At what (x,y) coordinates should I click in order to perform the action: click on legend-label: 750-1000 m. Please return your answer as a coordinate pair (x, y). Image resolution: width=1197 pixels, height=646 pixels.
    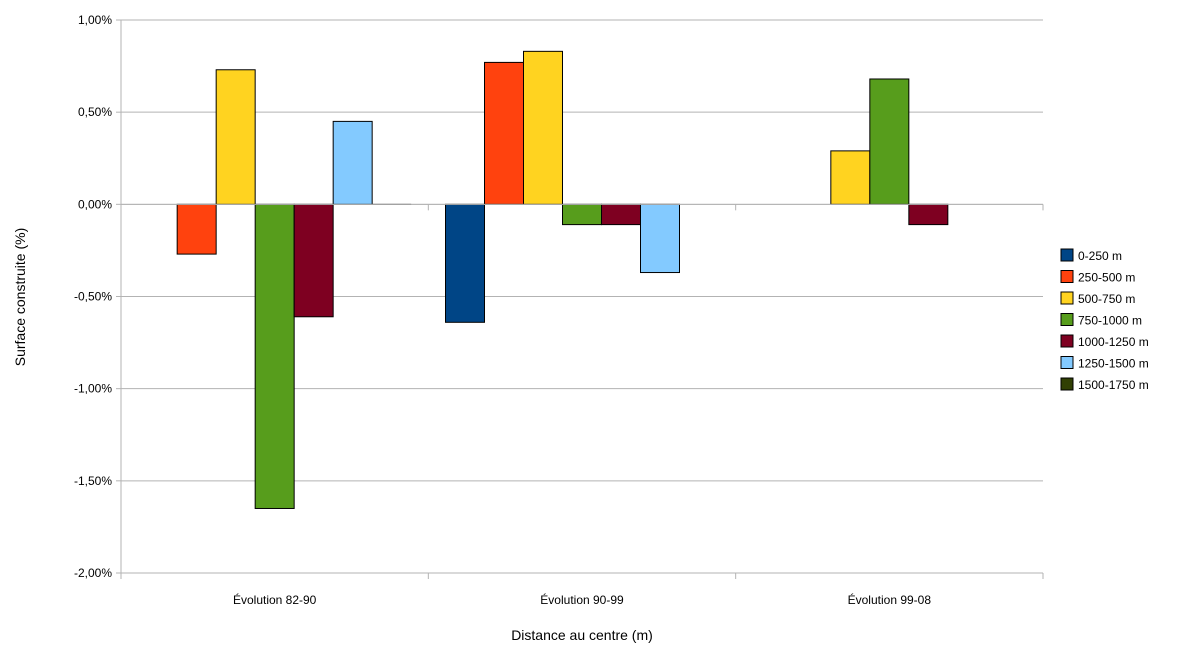
    Looking at the image, I should click on (1110, 321).